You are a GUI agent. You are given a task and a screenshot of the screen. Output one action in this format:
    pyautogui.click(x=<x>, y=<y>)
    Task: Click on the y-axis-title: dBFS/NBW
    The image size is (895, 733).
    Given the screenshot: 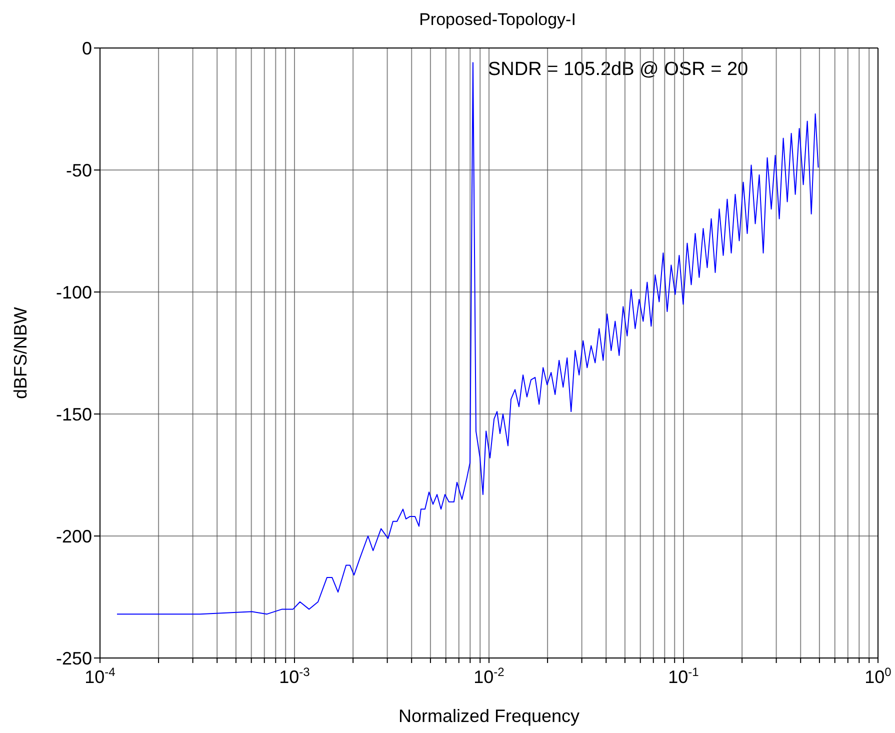 What is the action you would take?
    pyautogui.click(x=20, y=353)
    